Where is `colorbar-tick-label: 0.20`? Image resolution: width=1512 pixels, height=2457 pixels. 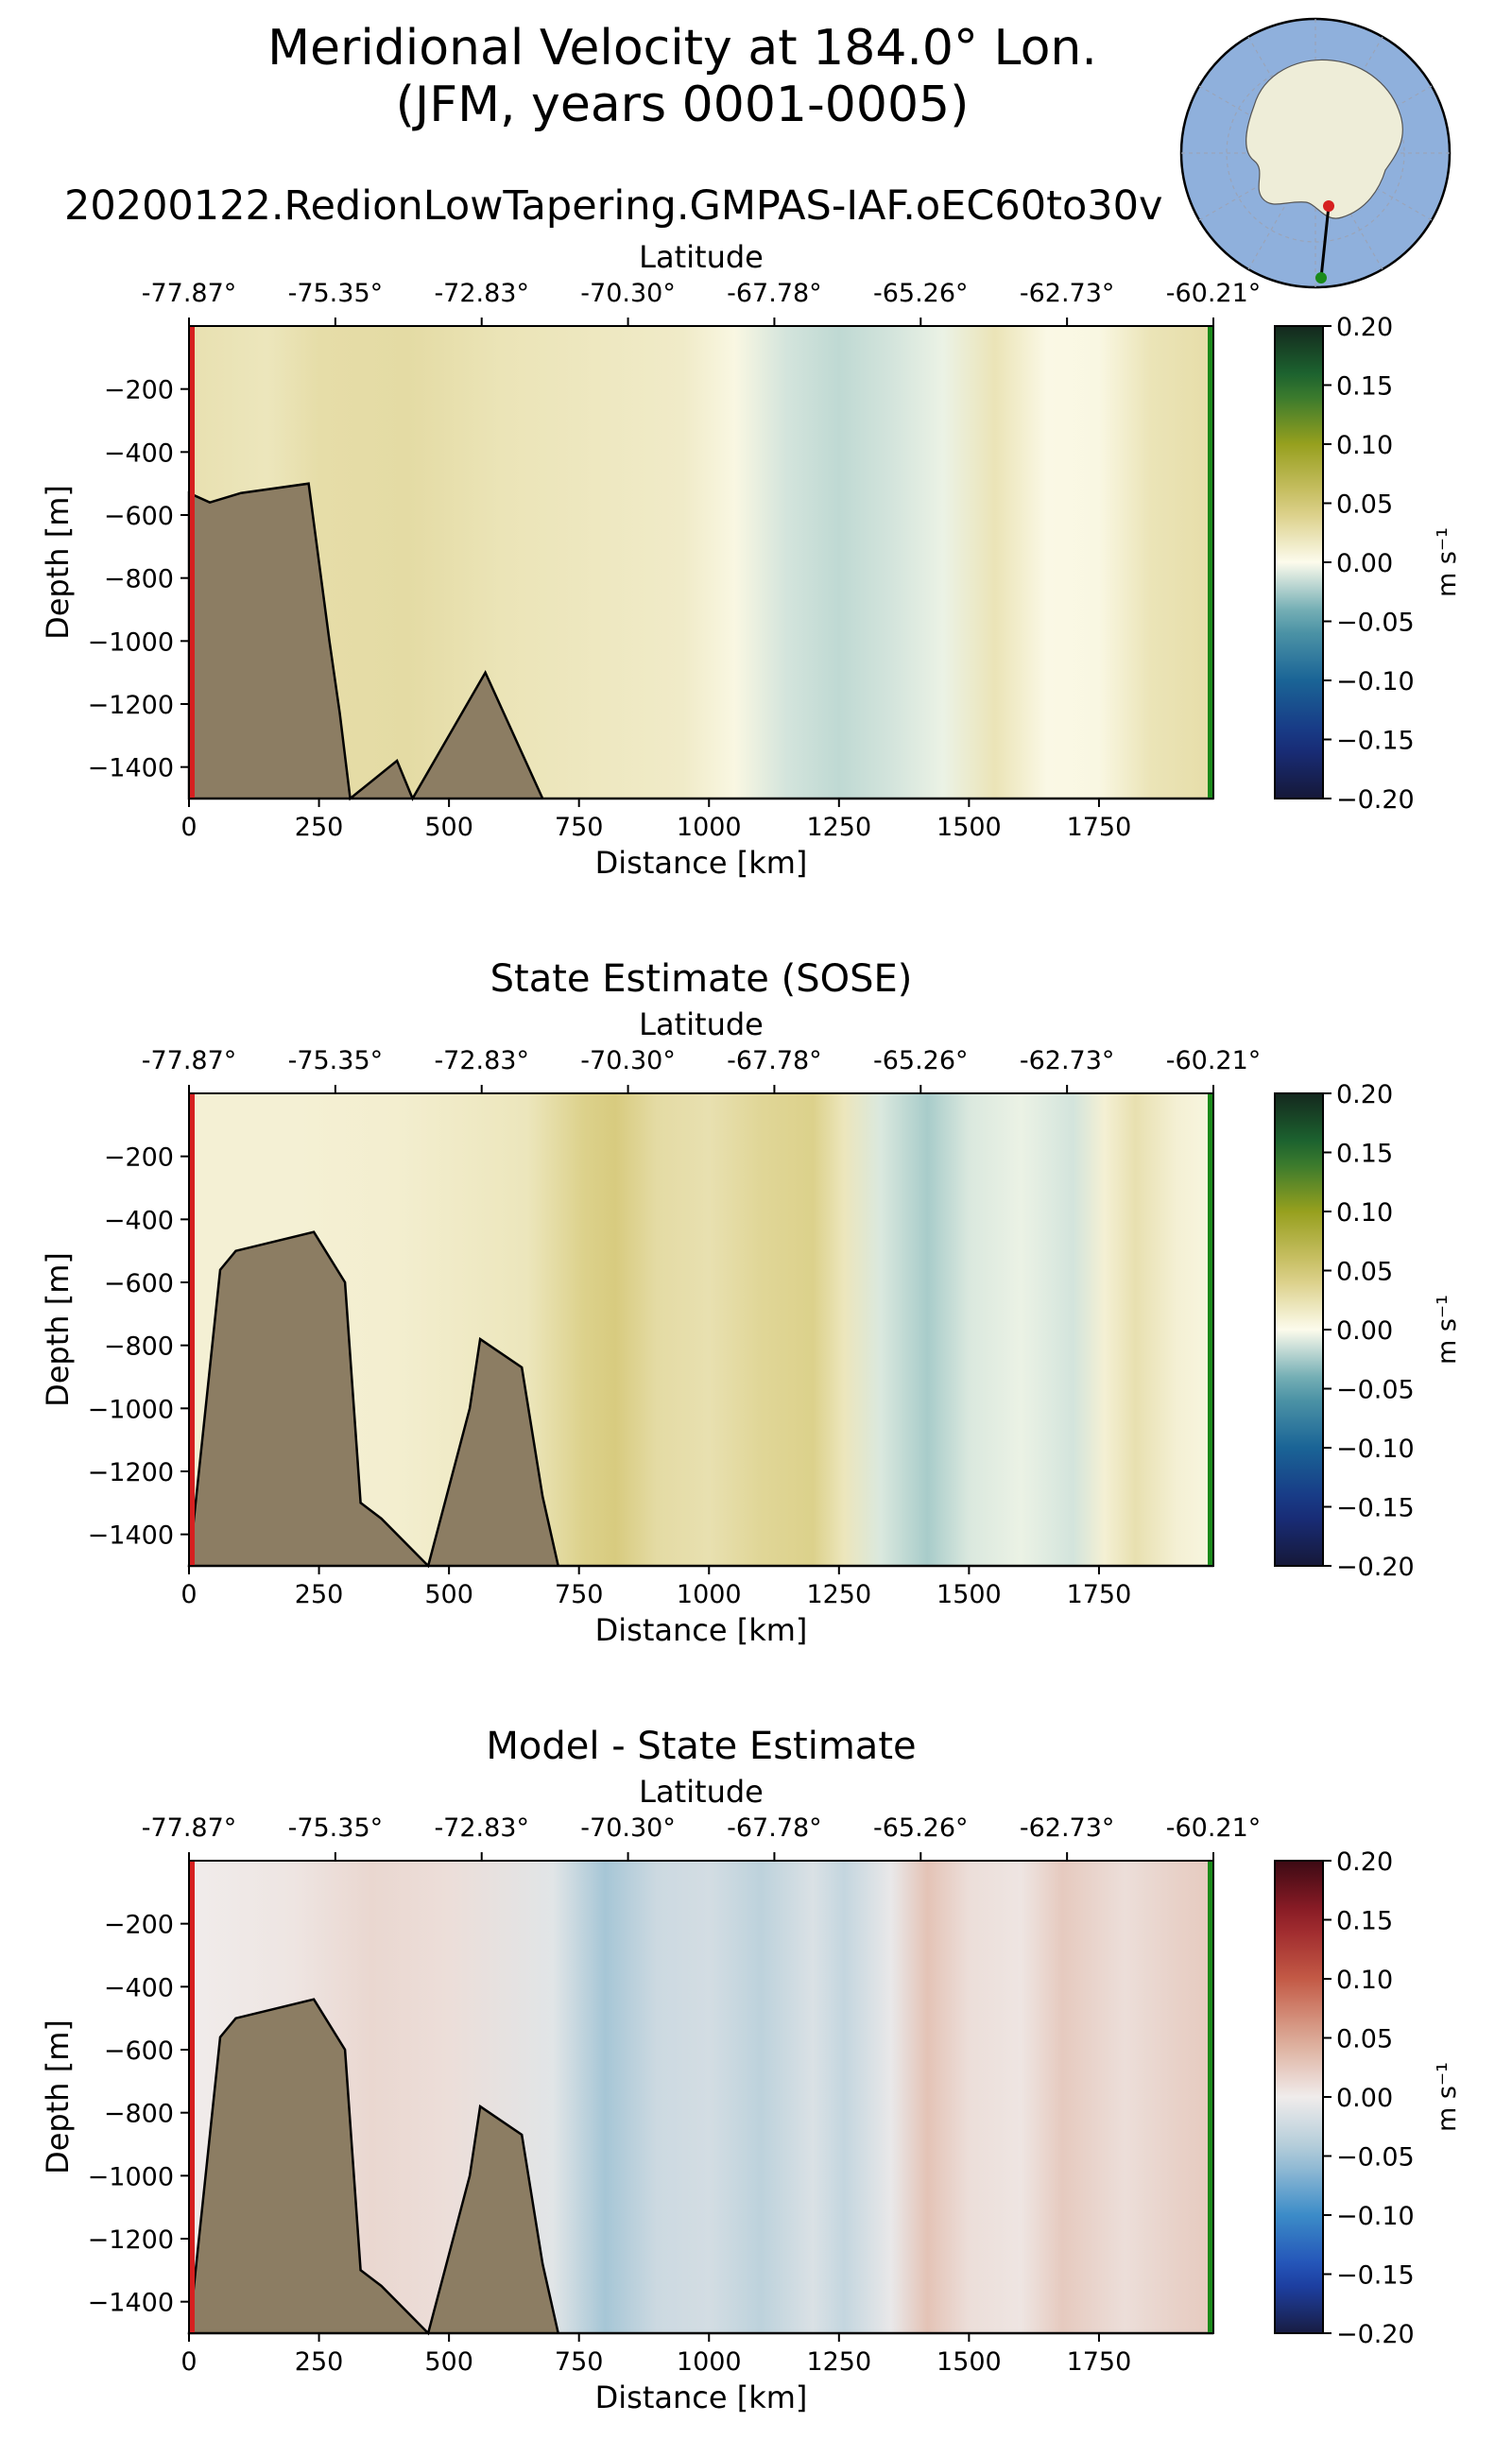 colorbar-tick-label: 0.20 is located at coordinates (1364, 327).